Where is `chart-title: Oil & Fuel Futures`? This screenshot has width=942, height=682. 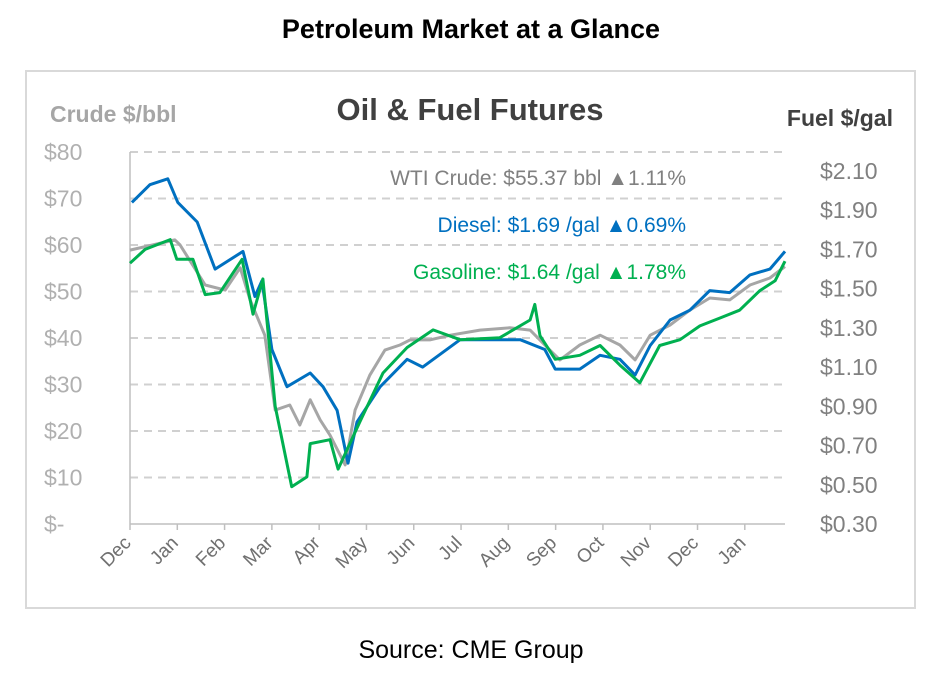 chart-title: Oil & Fuel Futures is located at coordinates (470, 109).